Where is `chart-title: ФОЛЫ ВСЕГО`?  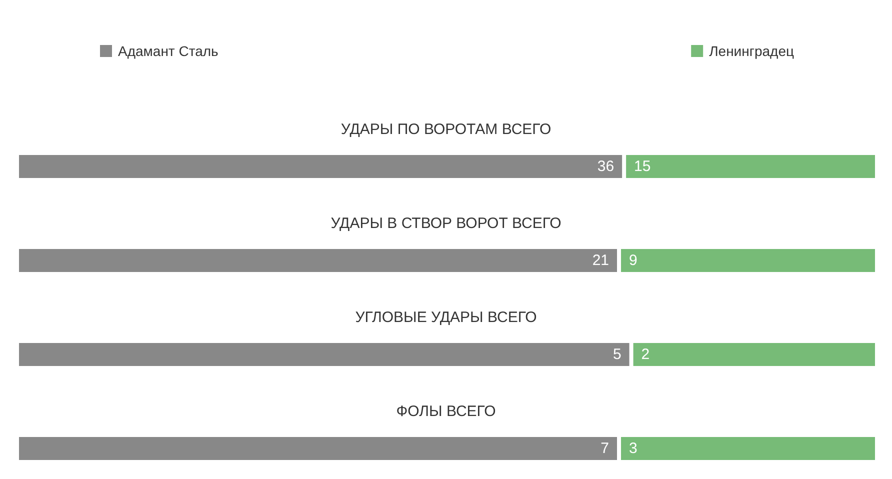
chart-title: ФОЛЫ ВСЕГО is located at coordinates (446, 411).